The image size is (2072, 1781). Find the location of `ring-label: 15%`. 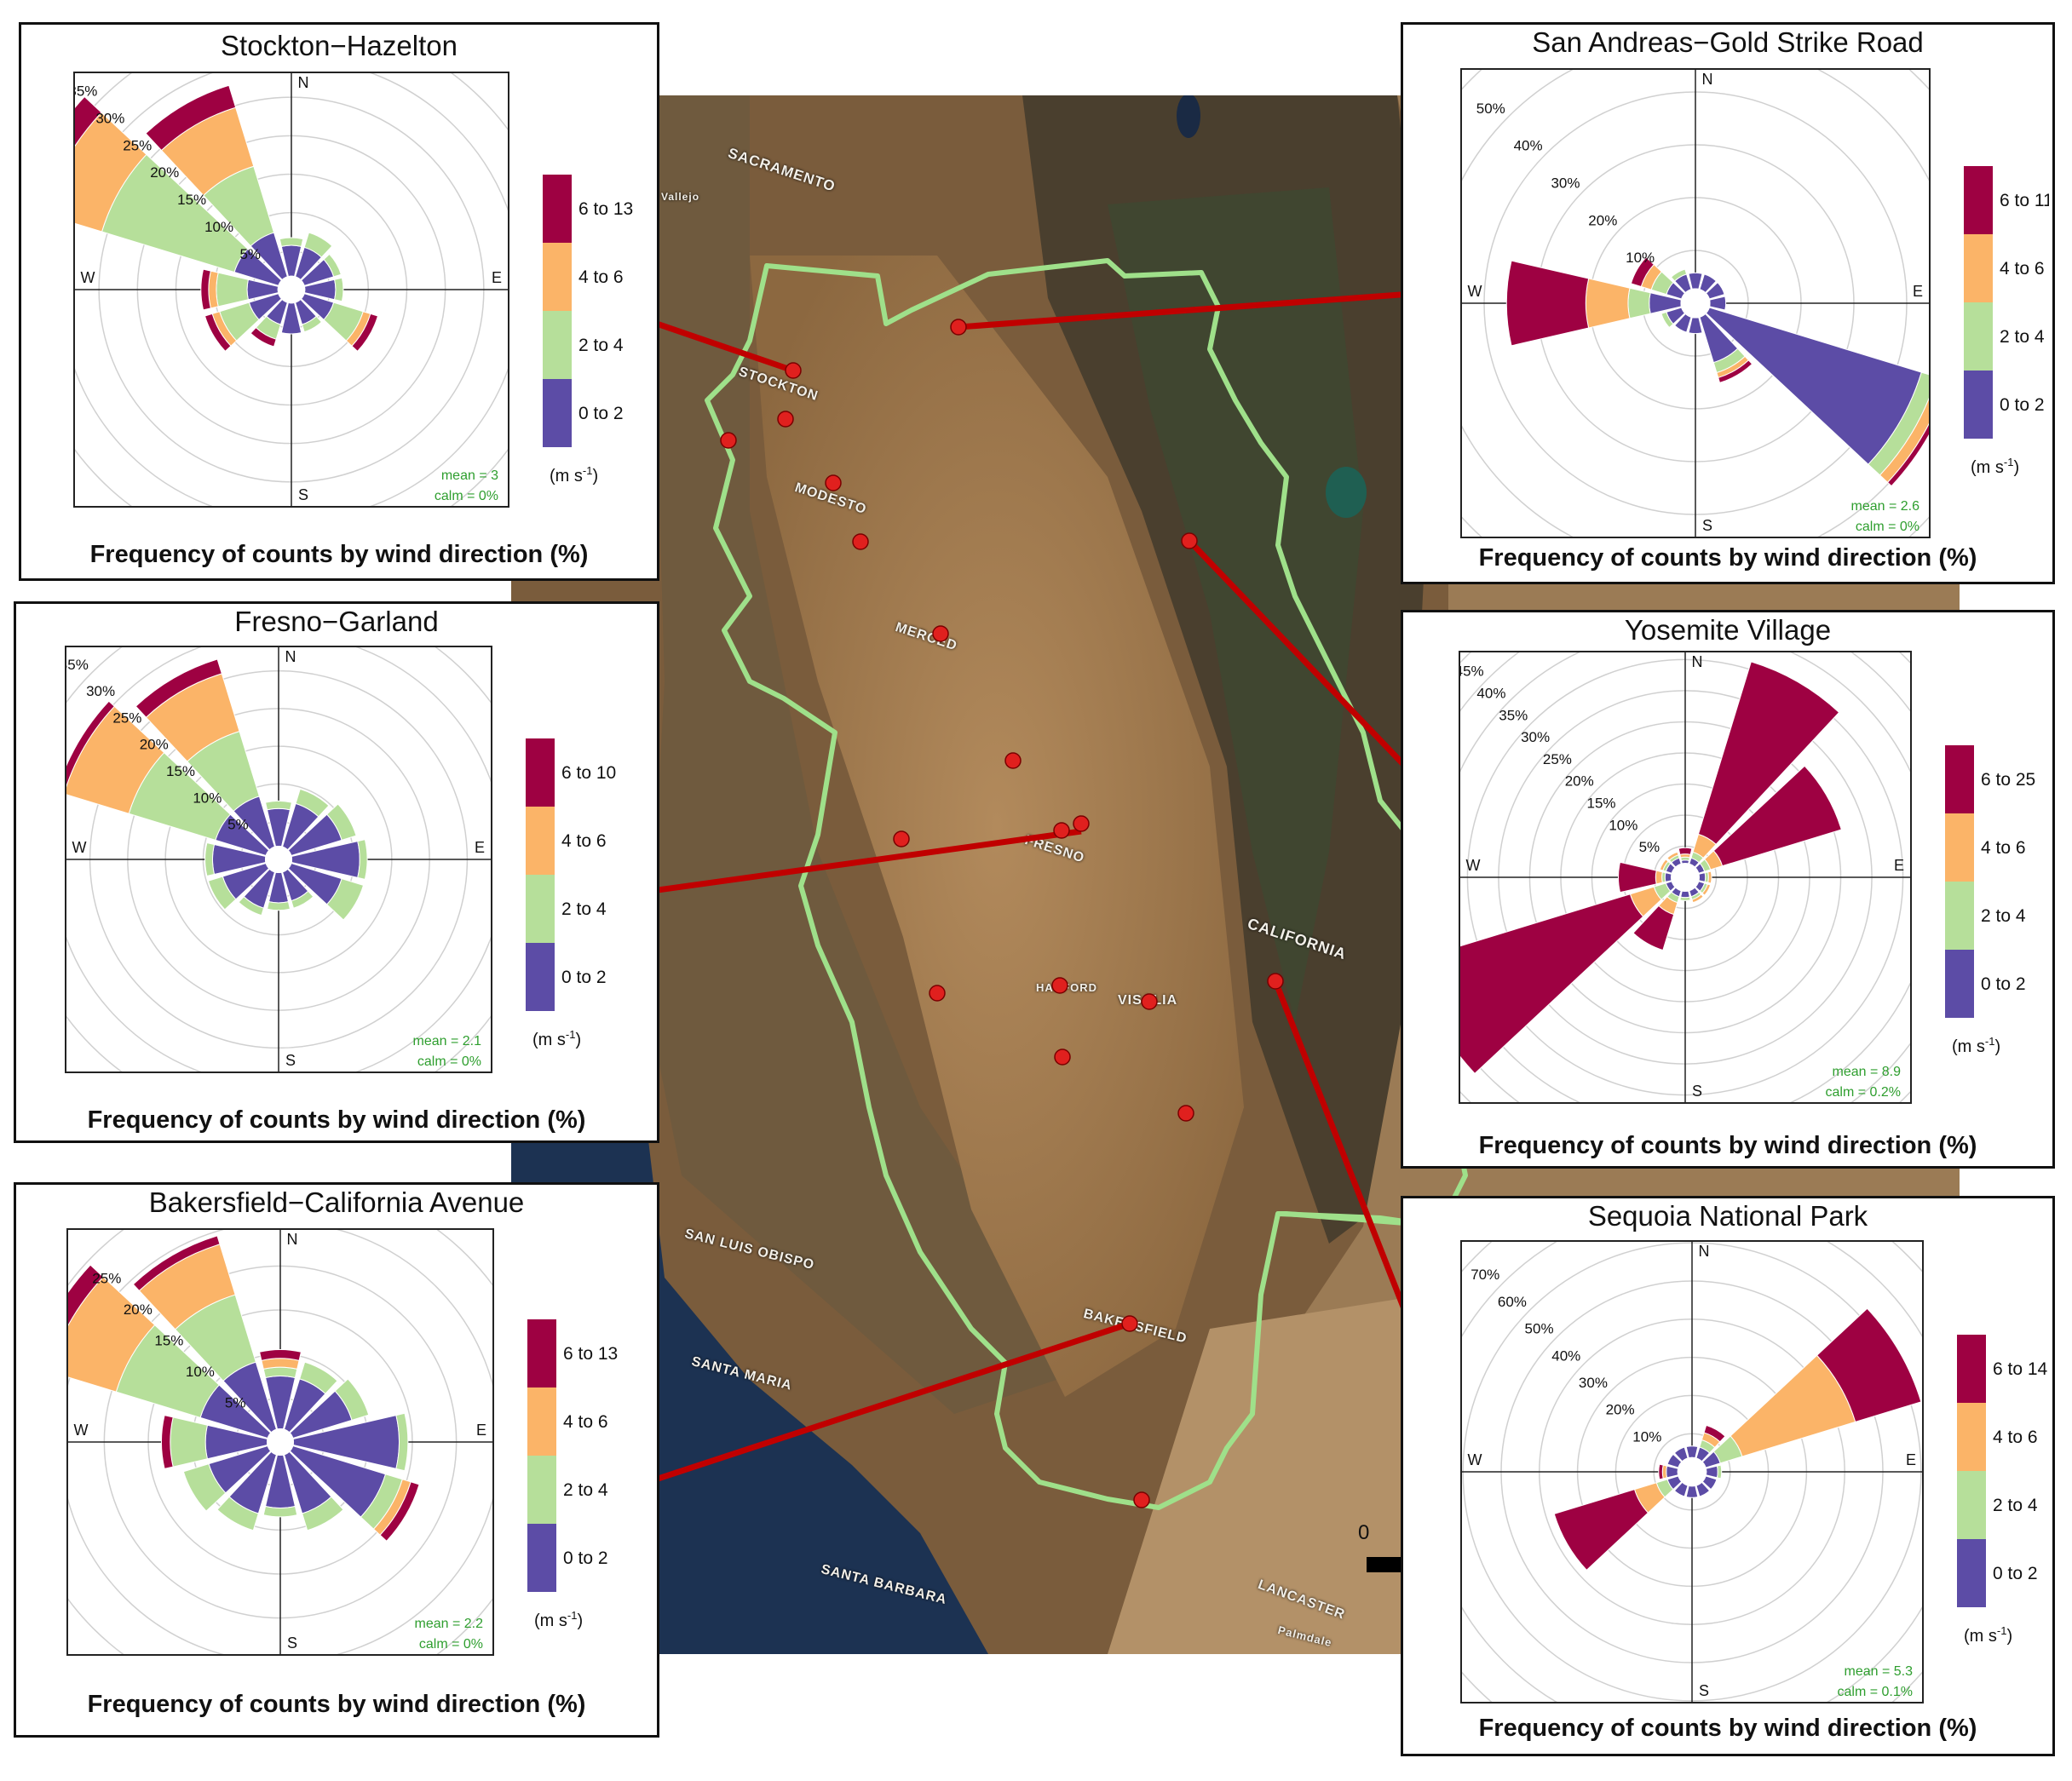

ring-label: 15% is located at coordinates (1602, 804).